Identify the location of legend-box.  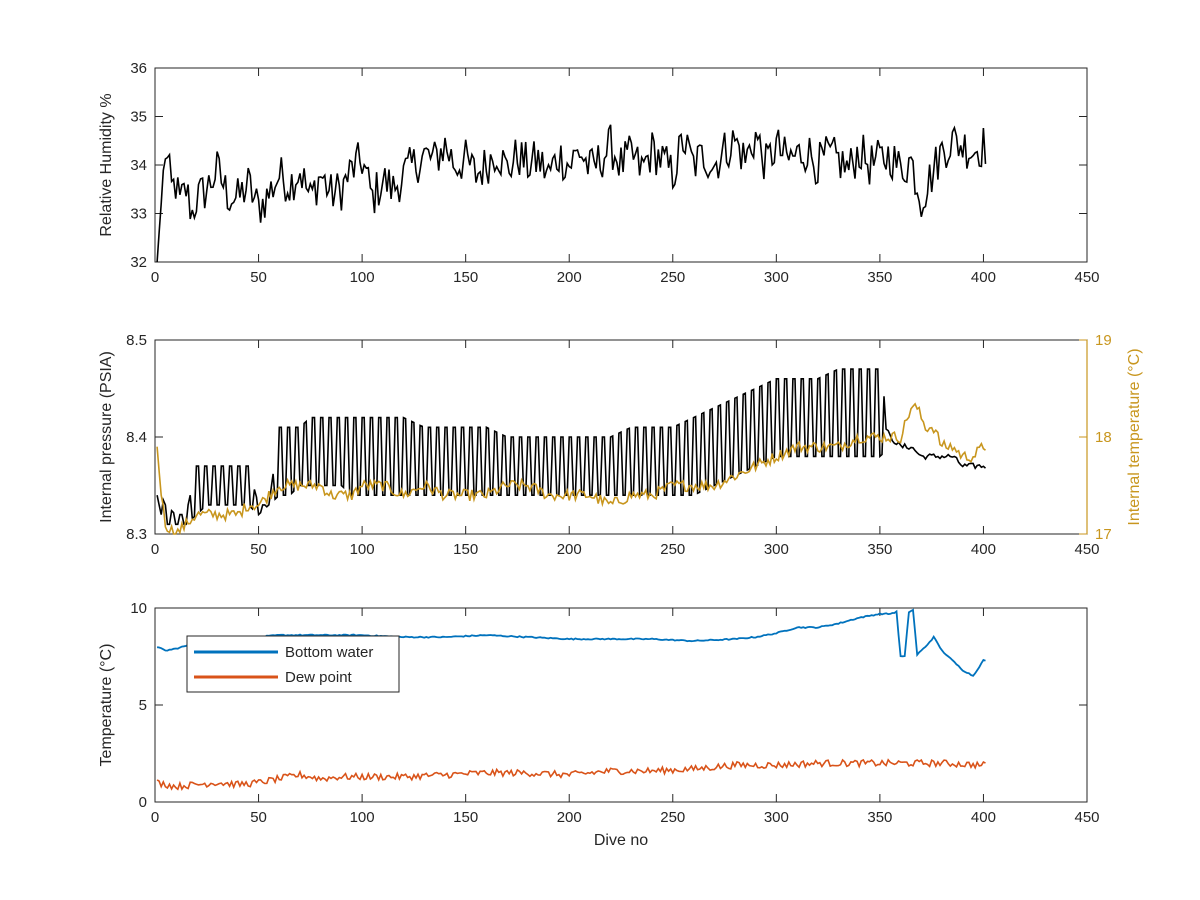
(293, 664).